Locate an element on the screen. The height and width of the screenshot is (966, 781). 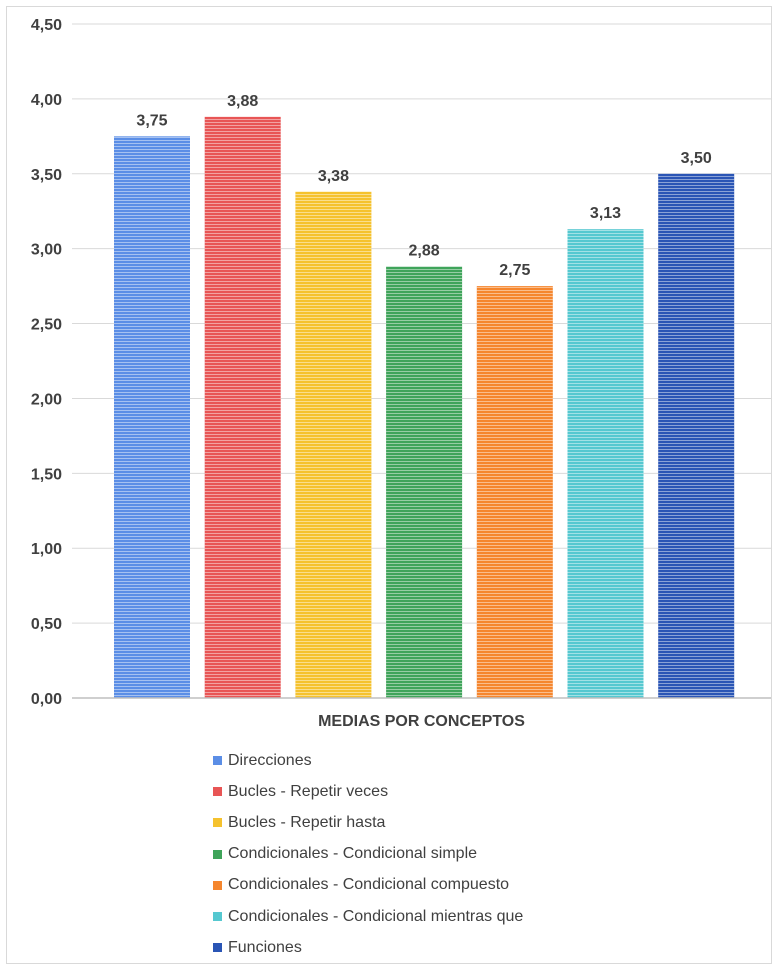
legend-item: Condicionales - Condicional mientras que is located at coordinates (368, 916).